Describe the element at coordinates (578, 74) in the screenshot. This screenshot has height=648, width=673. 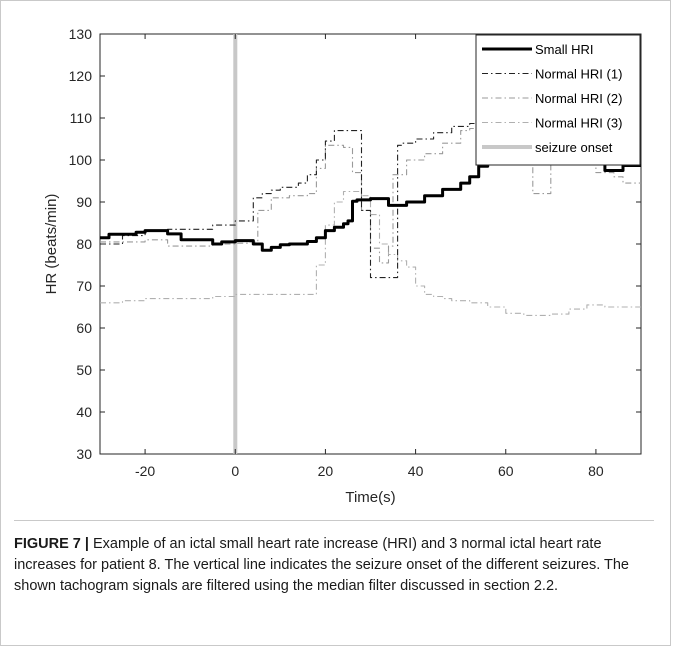
I see `legend-label-normal-hri-1: Normal HRI (1)` at that location.